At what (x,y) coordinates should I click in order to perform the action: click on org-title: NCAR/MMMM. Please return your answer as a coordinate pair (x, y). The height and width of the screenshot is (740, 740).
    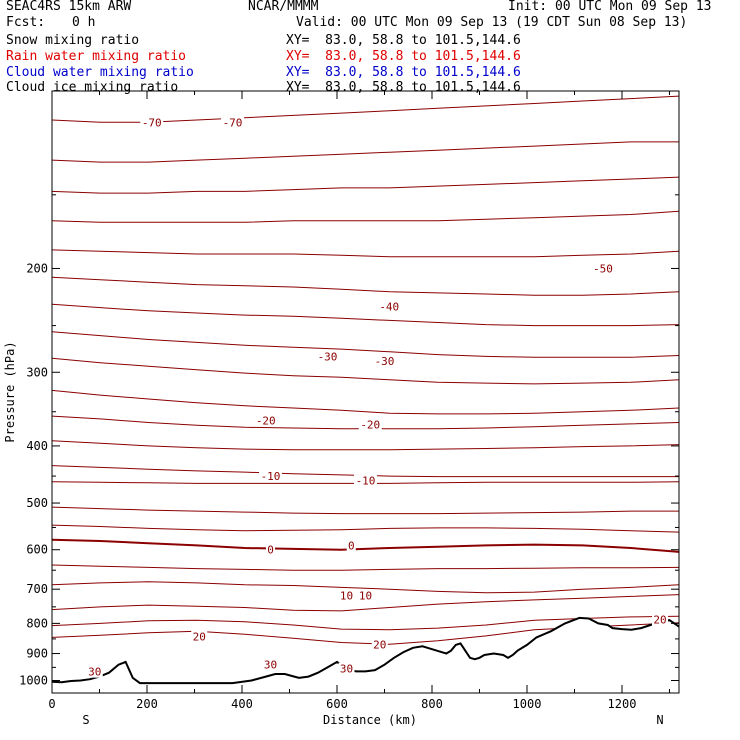
    Looking at the image, I should click on (283, 7).